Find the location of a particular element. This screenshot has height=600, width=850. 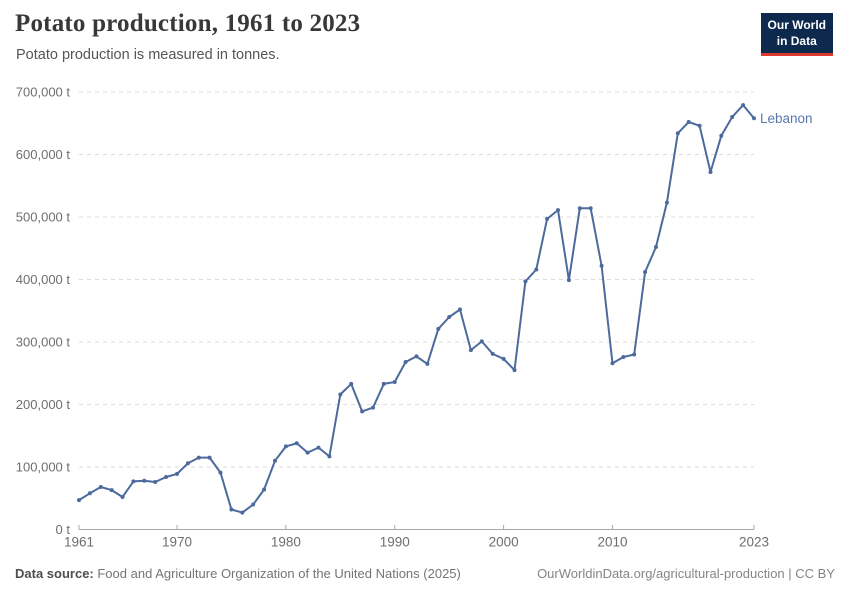

y-axis-tick-label: 0 t is located at coordinates (63, 529).